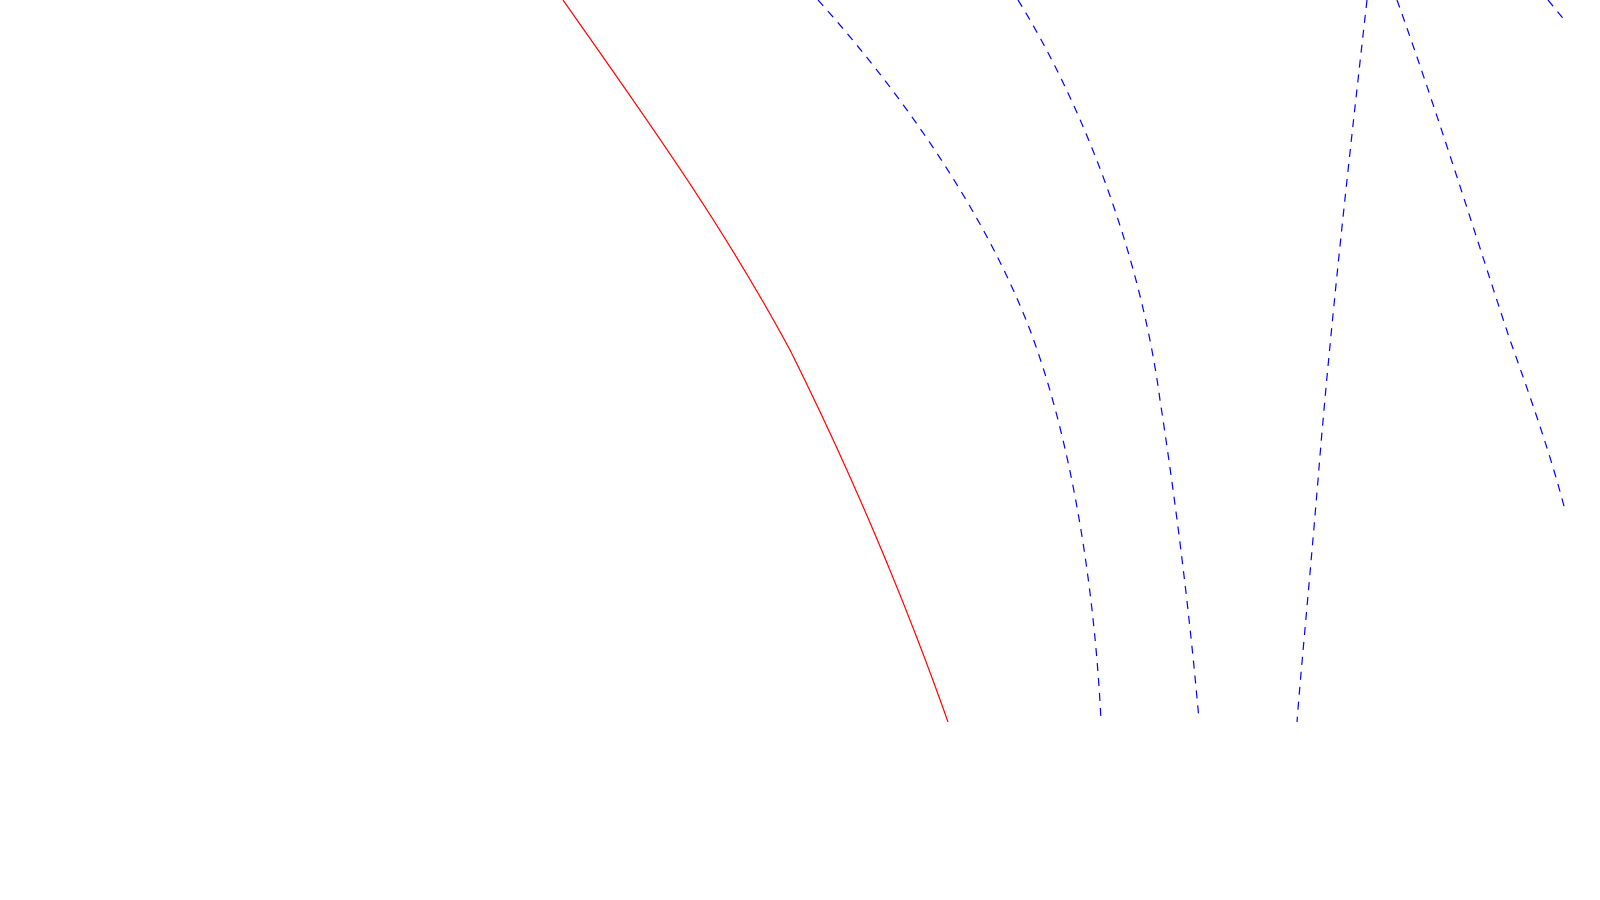 The image size is (1600, 900). What do you see at coordinates (1557, 11) in the screenshot?
I see `dashed-blue-curve-corner` at bounding box center [1557, 11].